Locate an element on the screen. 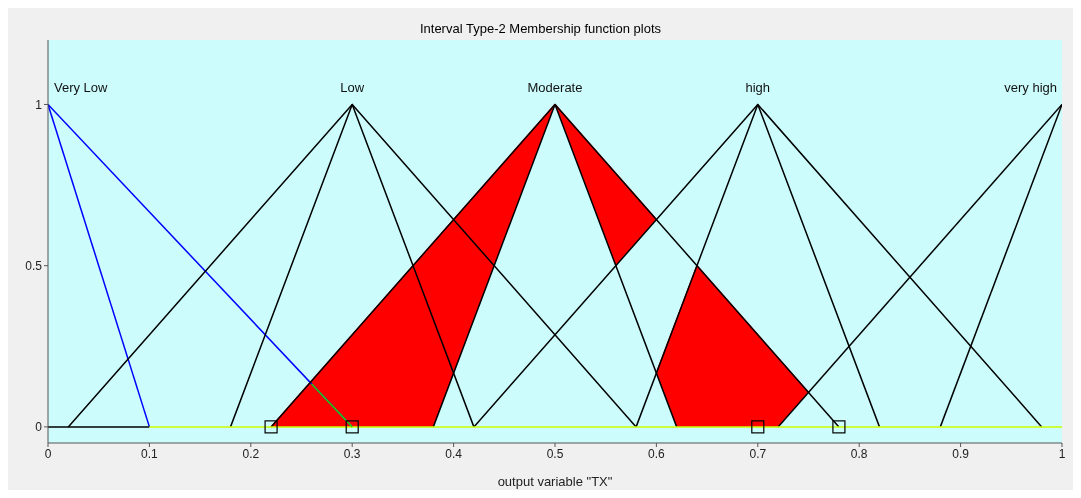  x-axis-title: output variable "TX" is located at coordinates (555, 481).